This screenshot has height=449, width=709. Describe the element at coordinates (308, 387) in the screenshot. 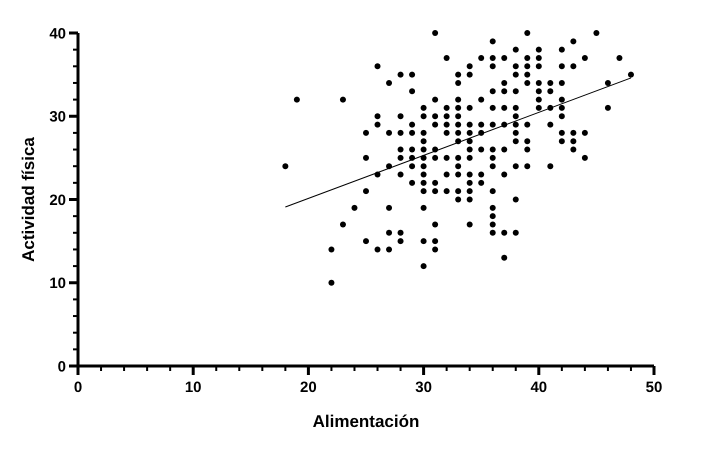

I see `x-tick-label: 20` at that location.